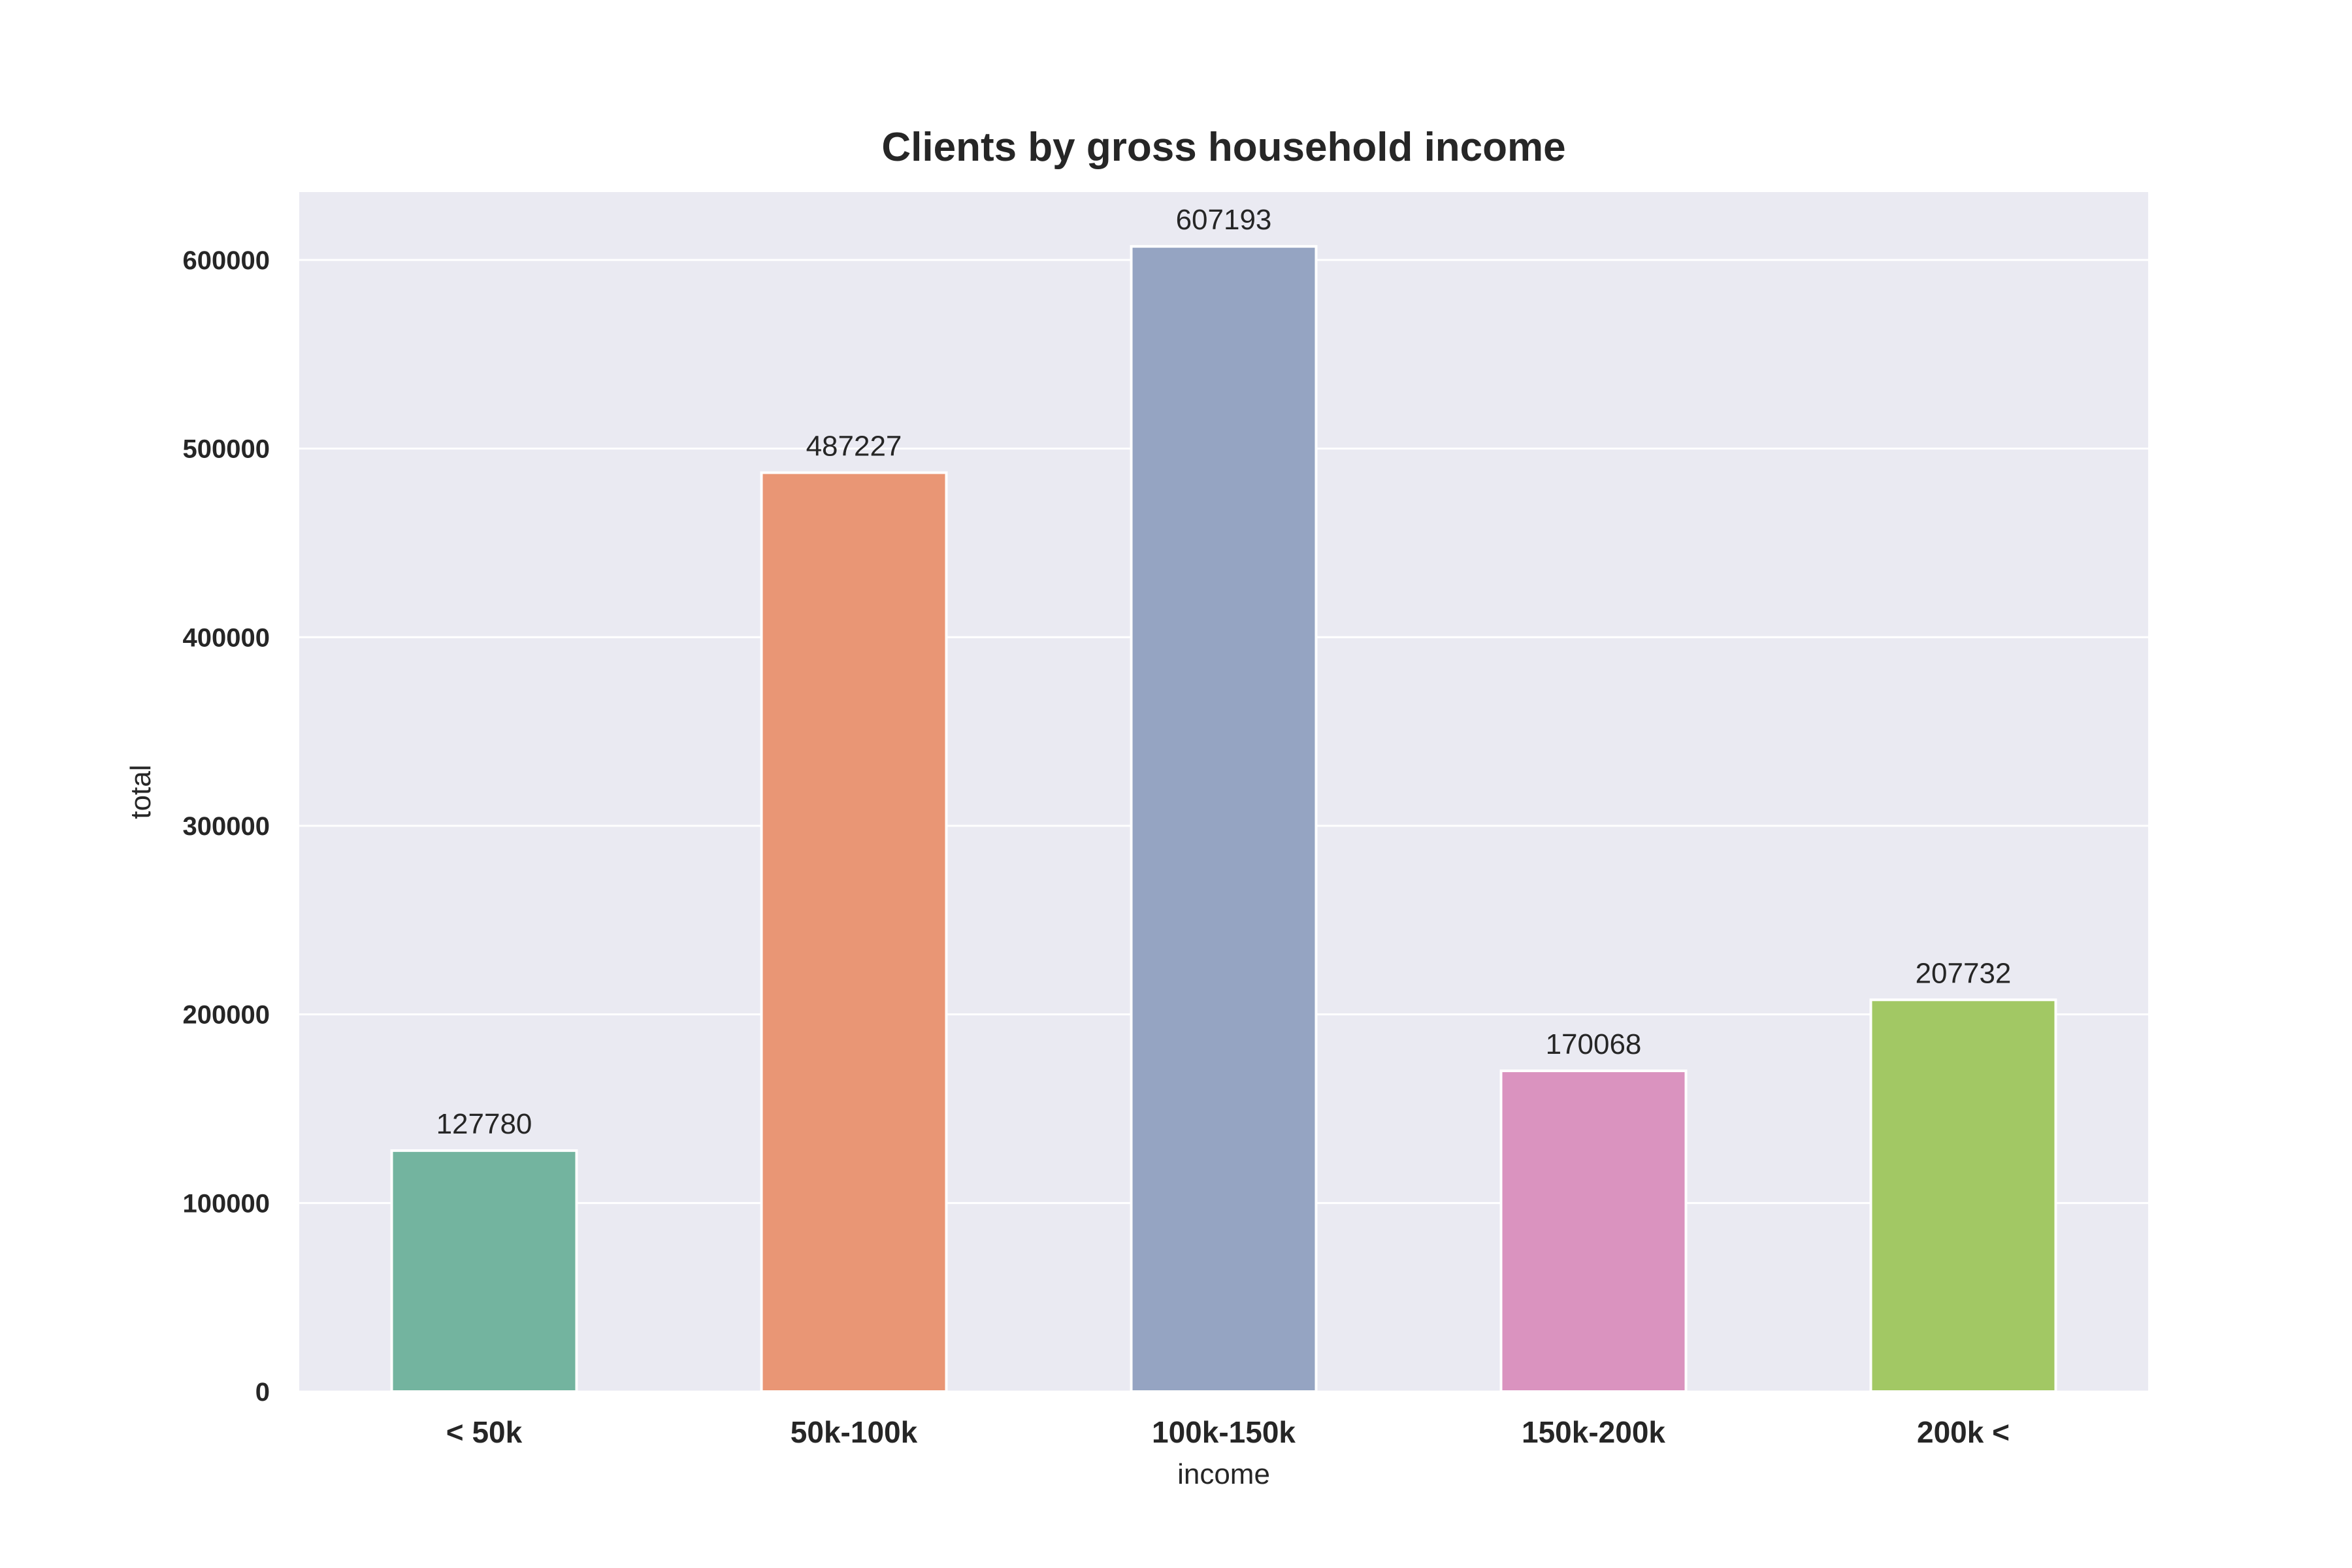  I want to click on x-axis-ticks: < 50k 50k-100k 100k-150k 150k-200k 200k <, so click(1228, 1432).